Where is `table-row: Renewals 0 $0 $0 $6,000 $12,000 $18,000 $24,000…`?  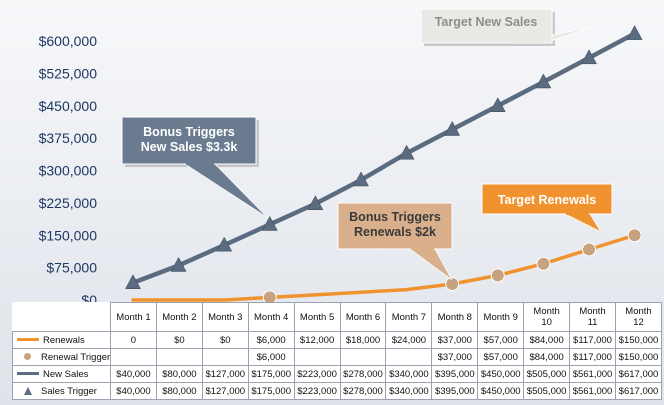
table-row: Renewals 0 $0 $0 $6,000 $12,000 $18,000 $24,000… is located at coordinates (337, 340).